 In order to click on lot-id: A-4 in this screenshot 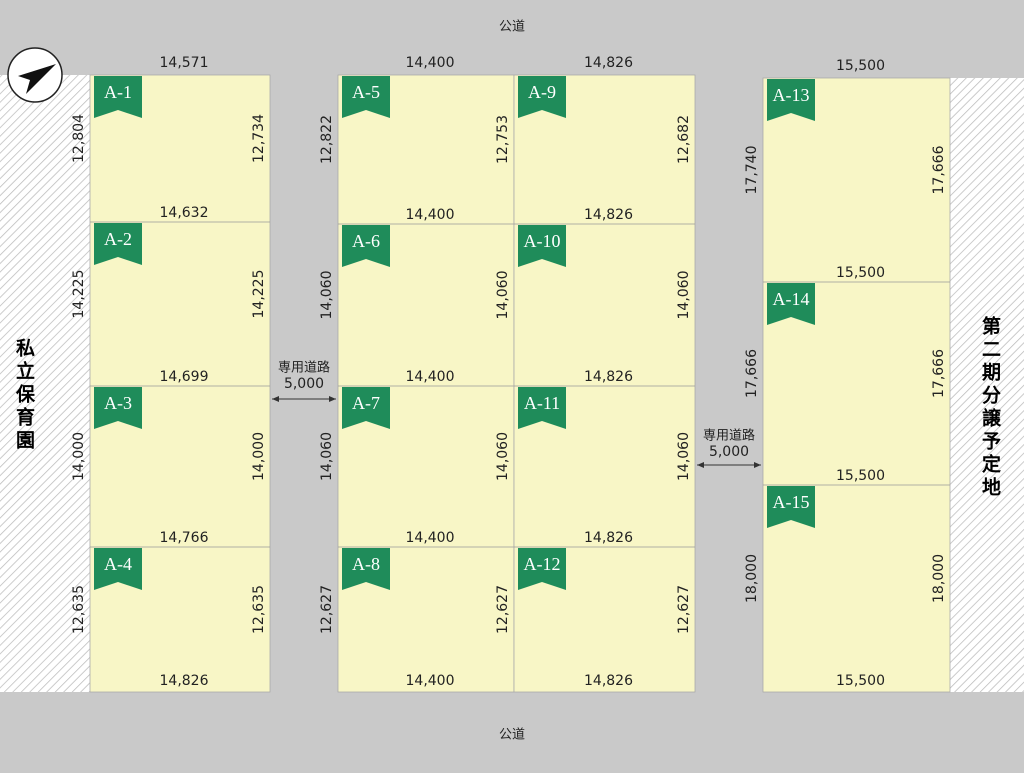, I will do `click(118, 564)`.